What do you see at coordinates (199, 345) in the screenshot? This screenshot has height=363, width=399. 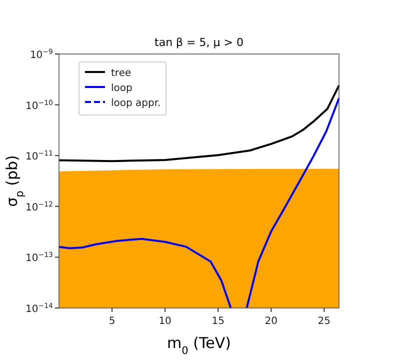 I see `x-axis-title: m$_{0}$ (TeV)` at bounding box center [199, 345].